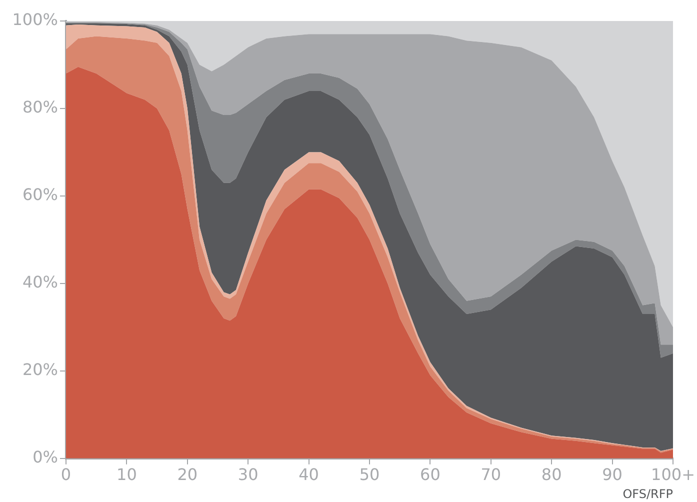 This screenshot has height=502, width=697. What do you see at coordinates (308, 474) in the screenshot?
I see `x-tick-label: 40` at bounding box center [308, 474].